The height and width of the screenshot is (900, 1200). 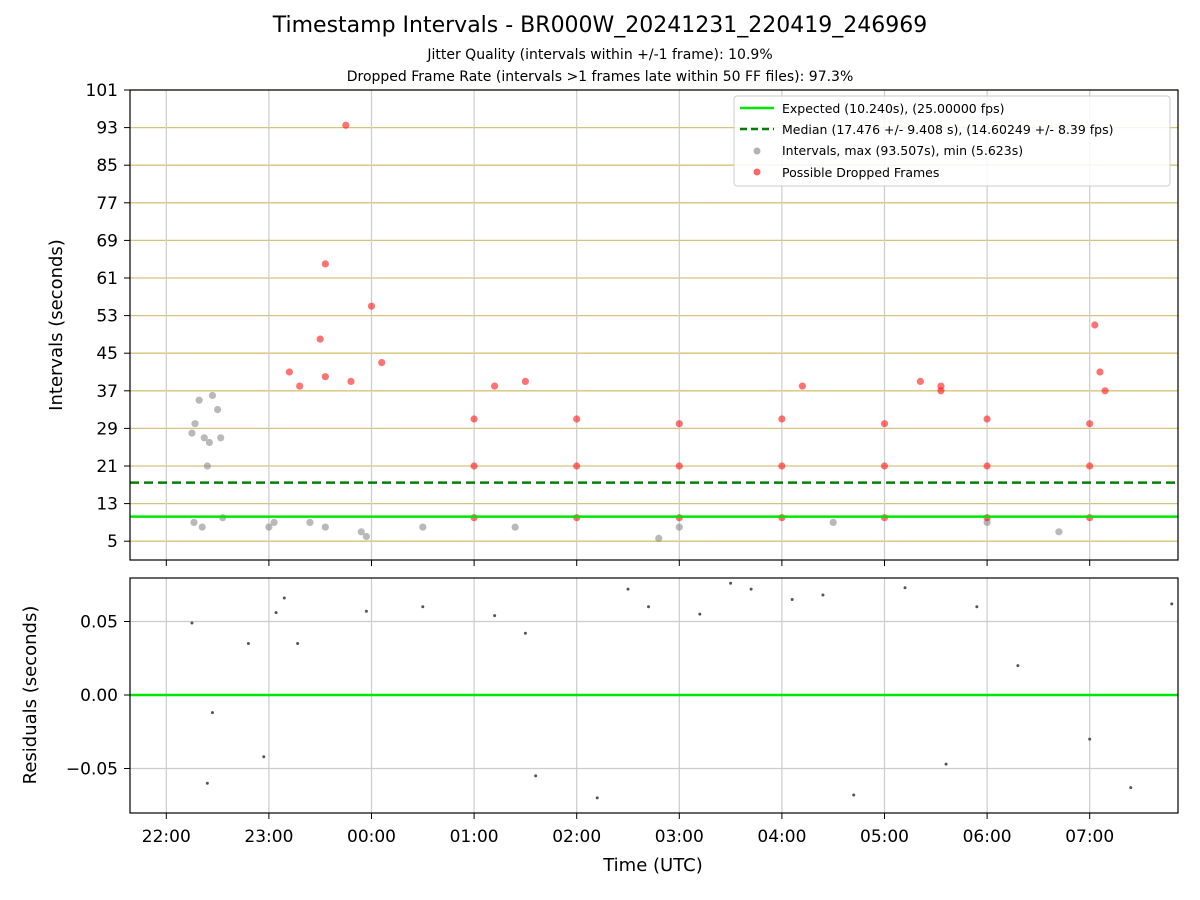 What do you see at coordinates (987, 837) in the screenshot?
I see `time-x-tick-label: 06:00` at bounding box center [987, 837].